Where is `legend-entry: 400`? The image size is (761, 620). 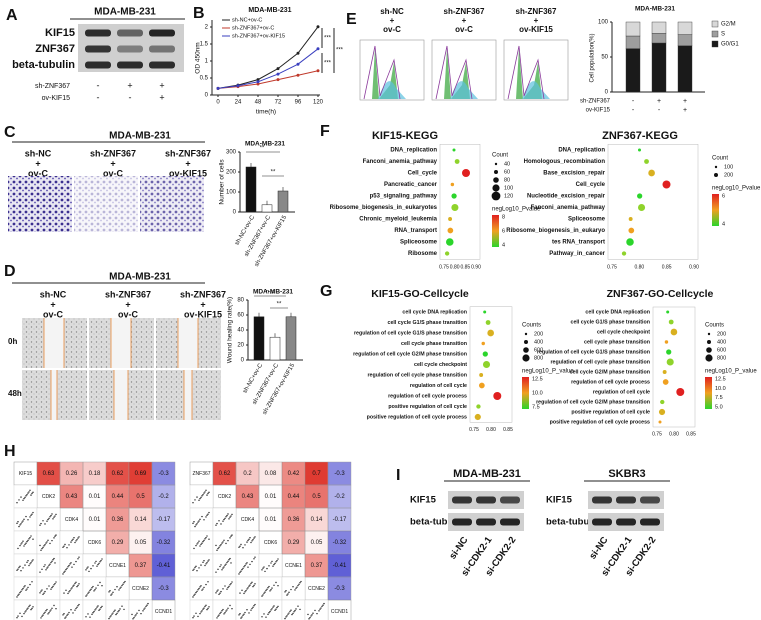
legend-entry: 400 is located at coordinates (538, 342).